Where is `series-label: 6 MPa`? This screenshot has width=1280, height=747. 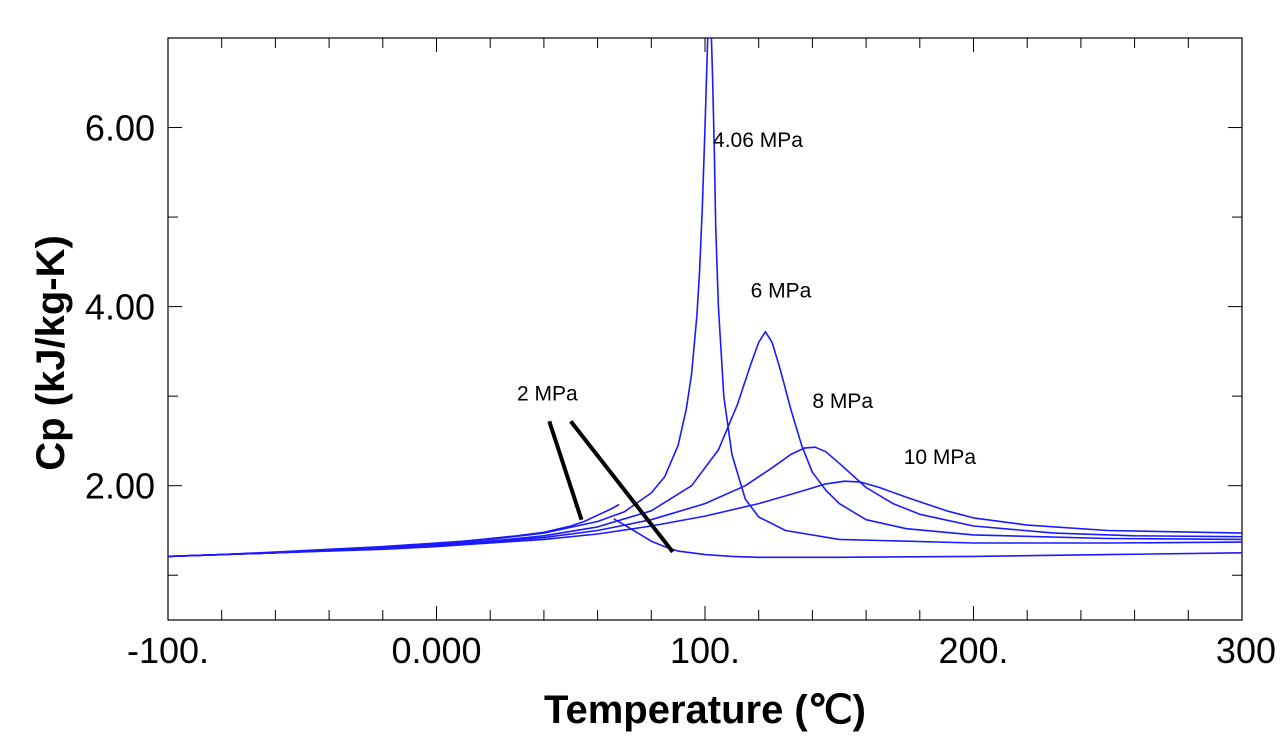 series-label: 6 MPa is located at coordinates (781, 291).